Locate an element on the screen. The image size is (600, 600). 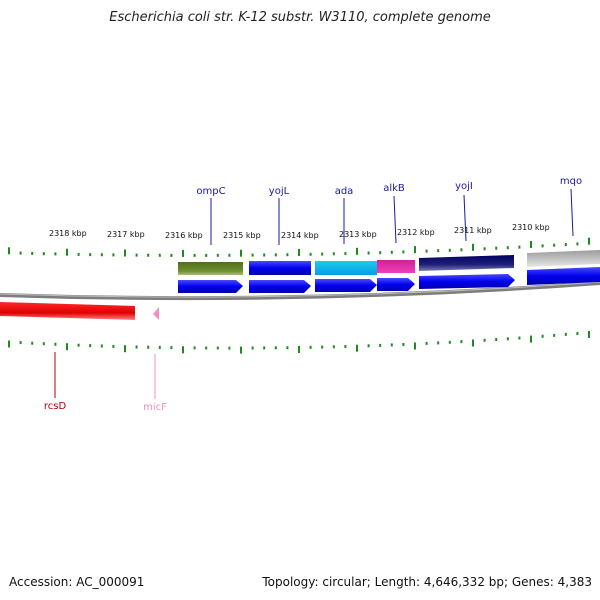
genome-backbone is located at coordinates (300, 291).